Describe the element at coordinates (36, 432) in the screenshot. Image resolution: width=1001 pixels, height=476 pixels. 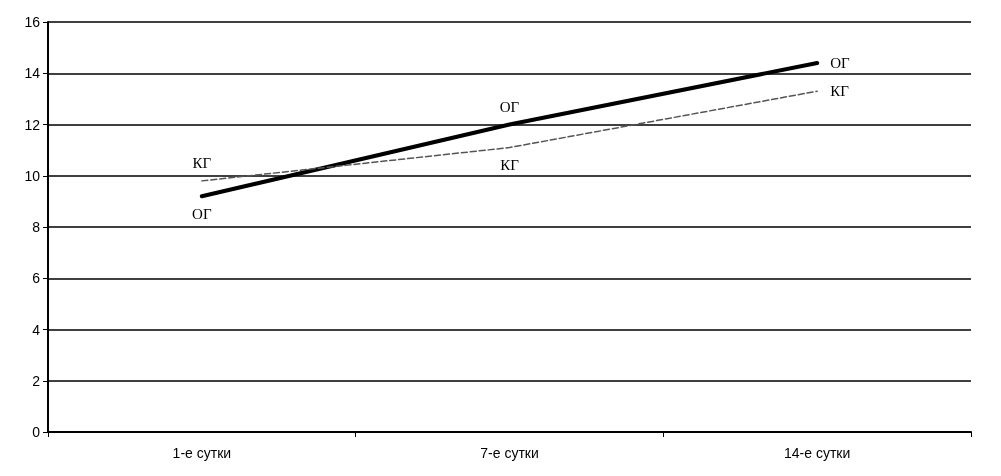
I see `y-tick-label: 0` at that location.